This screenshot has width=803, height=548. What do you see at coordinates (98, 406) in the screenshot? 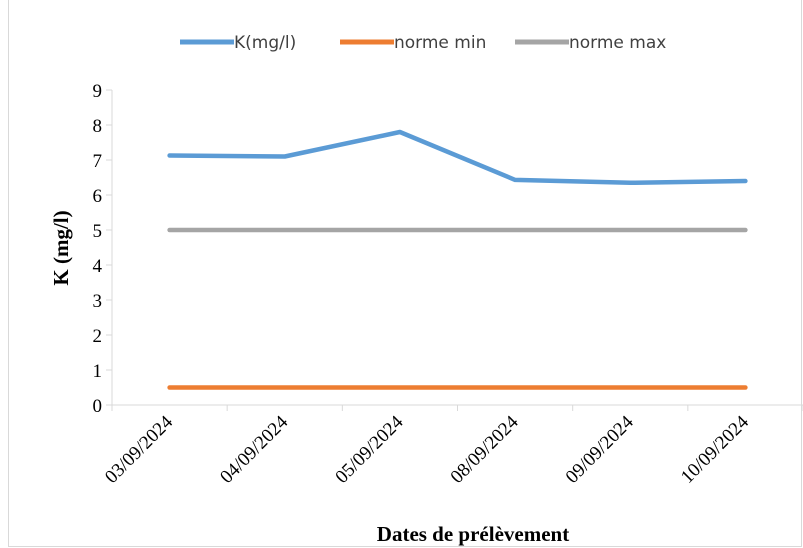
I see `y-tick-label: 0` at bounding box center [98, 406].